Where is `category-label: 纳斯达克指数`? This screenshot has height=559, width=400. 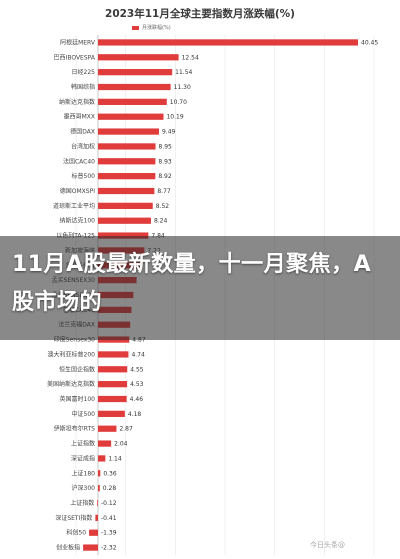
category-label: 纳斯达克指数 is located at coordinates (77, 102).